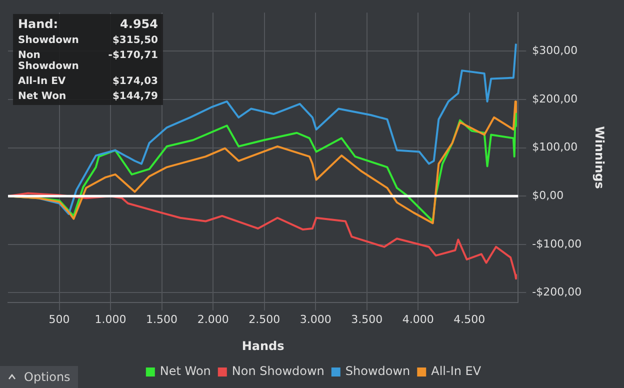 The width and height of the screenshot is (624, 388). Describe the element at coordinates (134, 96) in the screenshot. I see `annotation: $144,79` at that location.